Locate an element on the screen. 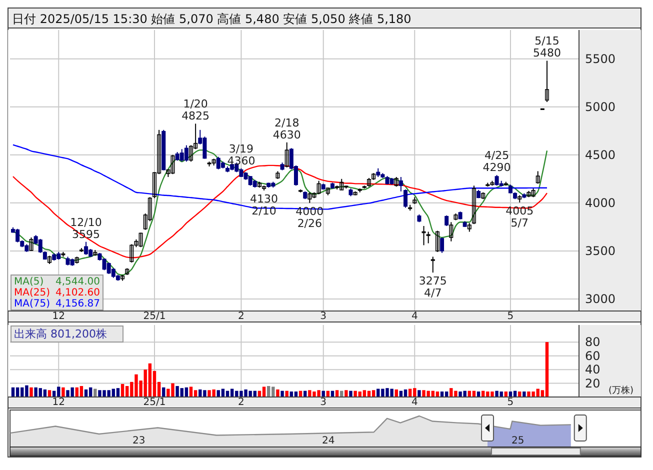  x-tick-label: 25 is located at coordinates (517, 441).